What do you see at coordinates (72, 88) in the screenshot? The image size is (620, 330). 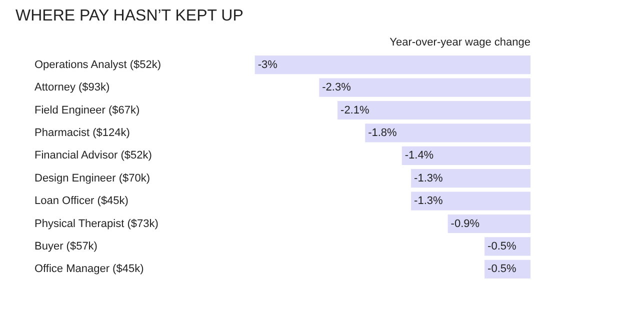 I see `y-tick-label: Attorney ($93k)` at bounding box center [72, 88].